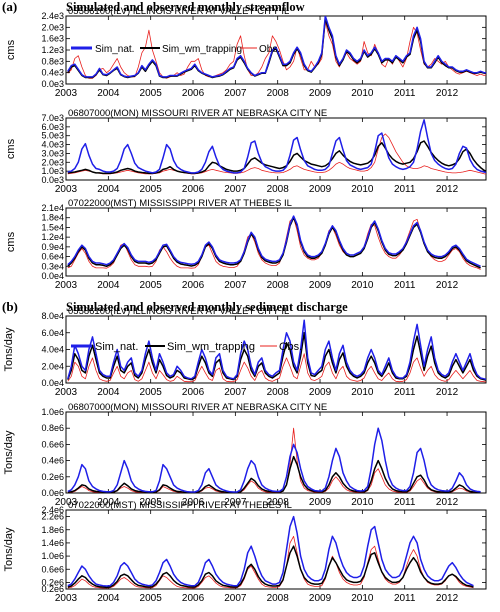 The height and width of the screenshot is (612, 500). What do you see at coordinates (52, 84) in the screenshot?
I see `y-tick-label: 0.0e3` at bounding box center [52, 84].